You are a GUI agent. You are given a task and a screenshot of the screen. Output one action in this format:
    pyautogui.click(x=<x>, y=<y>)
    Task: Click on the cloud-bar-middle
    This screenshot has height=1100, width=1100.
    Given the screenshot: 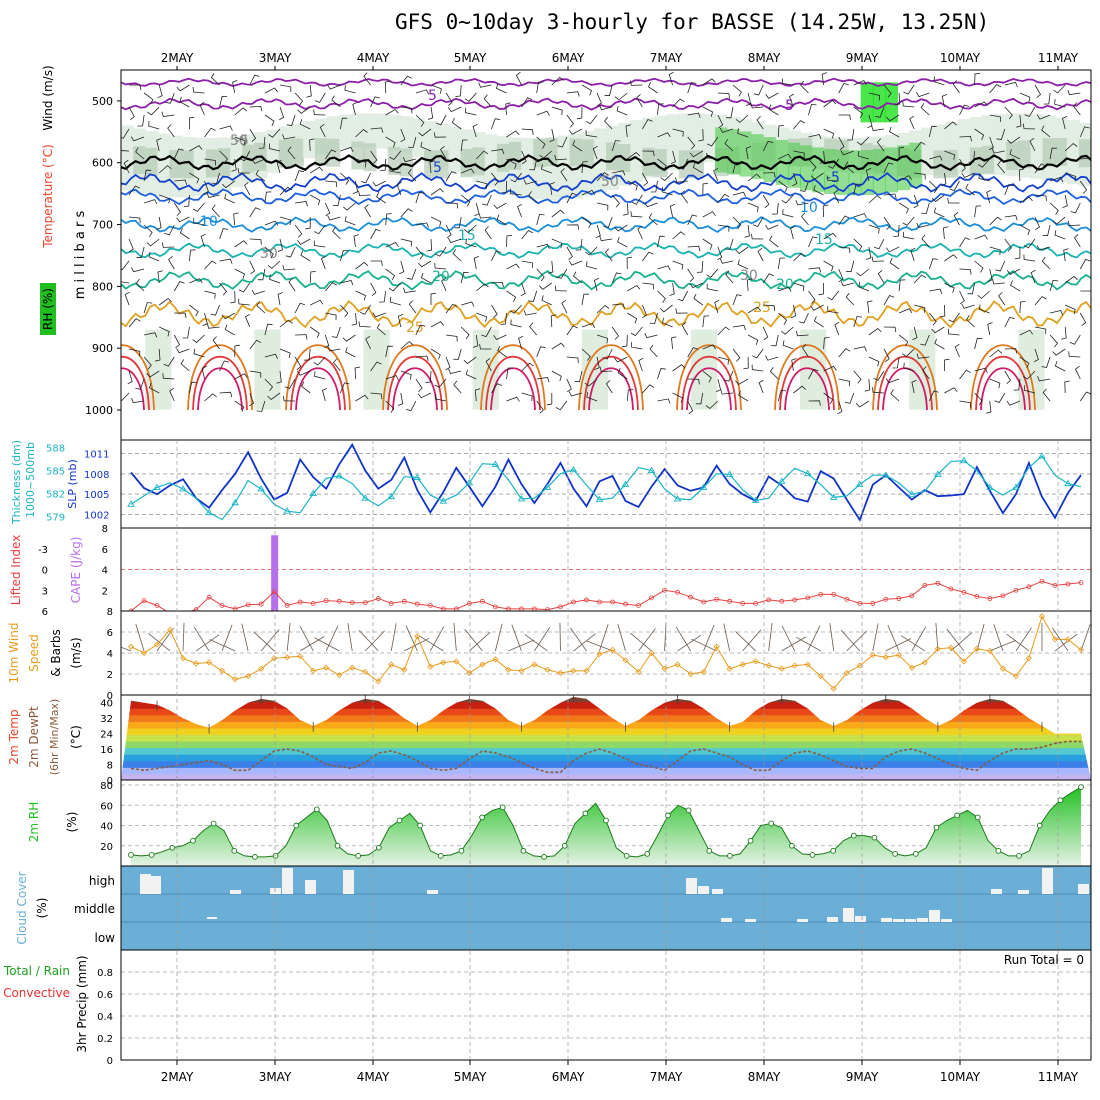 What is the action you would take?
    pyautogui.click(x=726, y=920)
    